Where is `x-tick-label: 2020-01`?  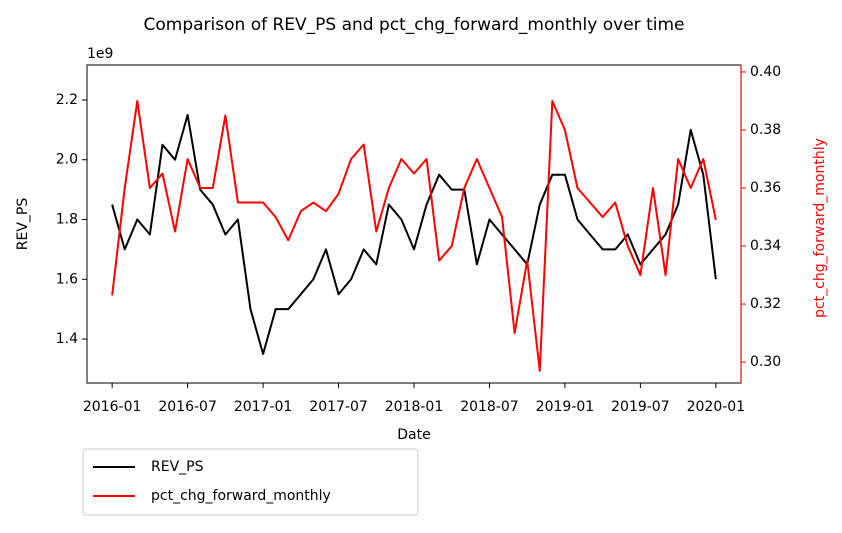
x-tick-label: 2020-01 is located at coordinates (716, 407).